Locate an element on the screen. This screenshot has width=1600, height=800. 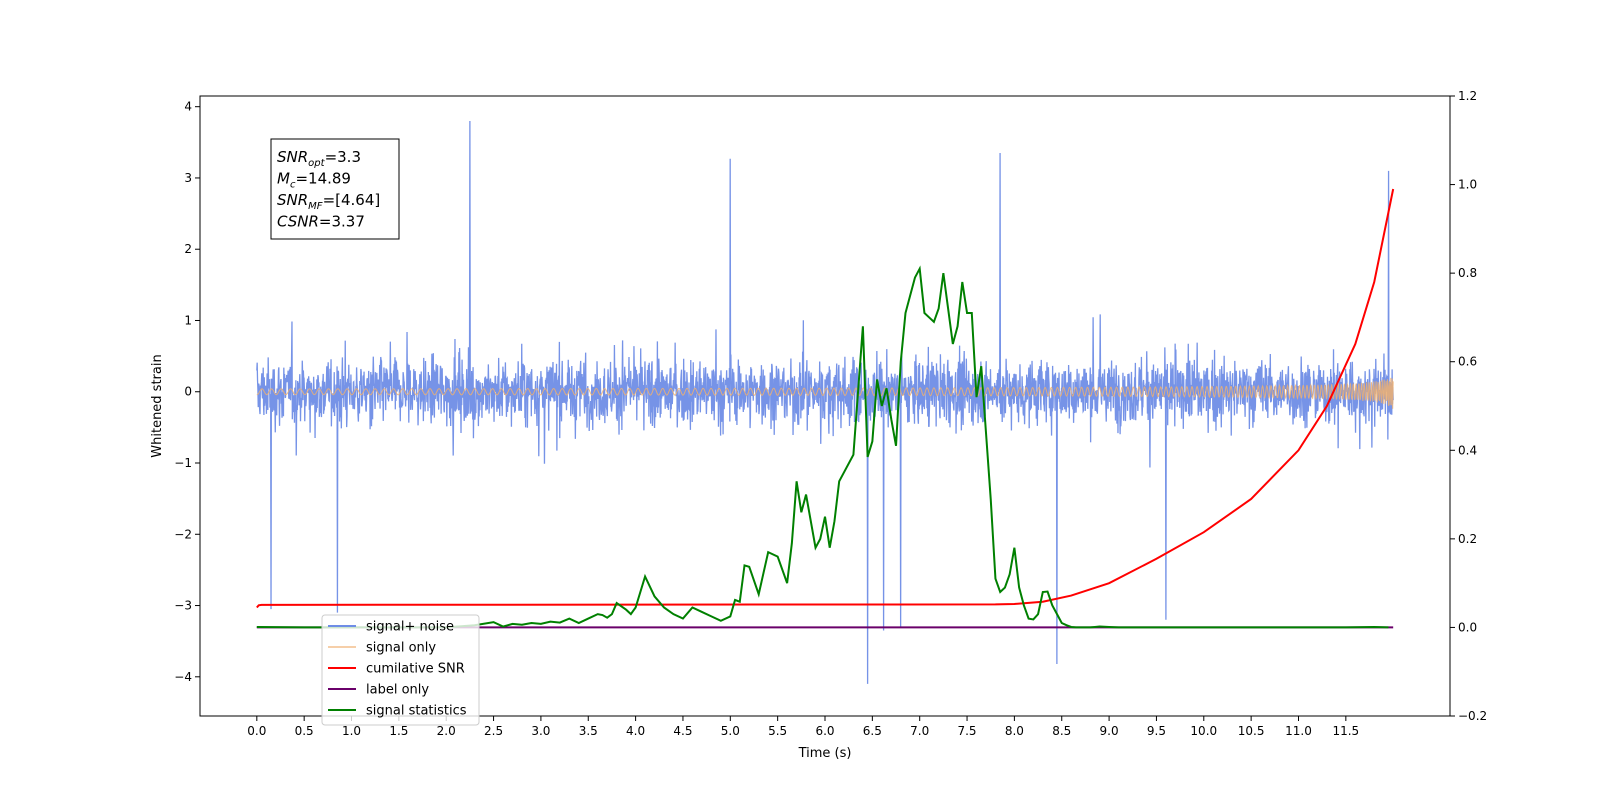
x-tick-label: 3.0 is located at coordinates (540, 731).